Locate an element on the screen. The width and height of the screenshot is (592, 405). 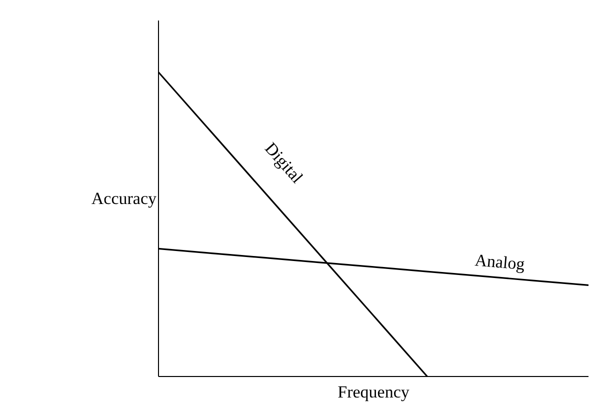
series-label: Analog is located at coordinates (500, 262).